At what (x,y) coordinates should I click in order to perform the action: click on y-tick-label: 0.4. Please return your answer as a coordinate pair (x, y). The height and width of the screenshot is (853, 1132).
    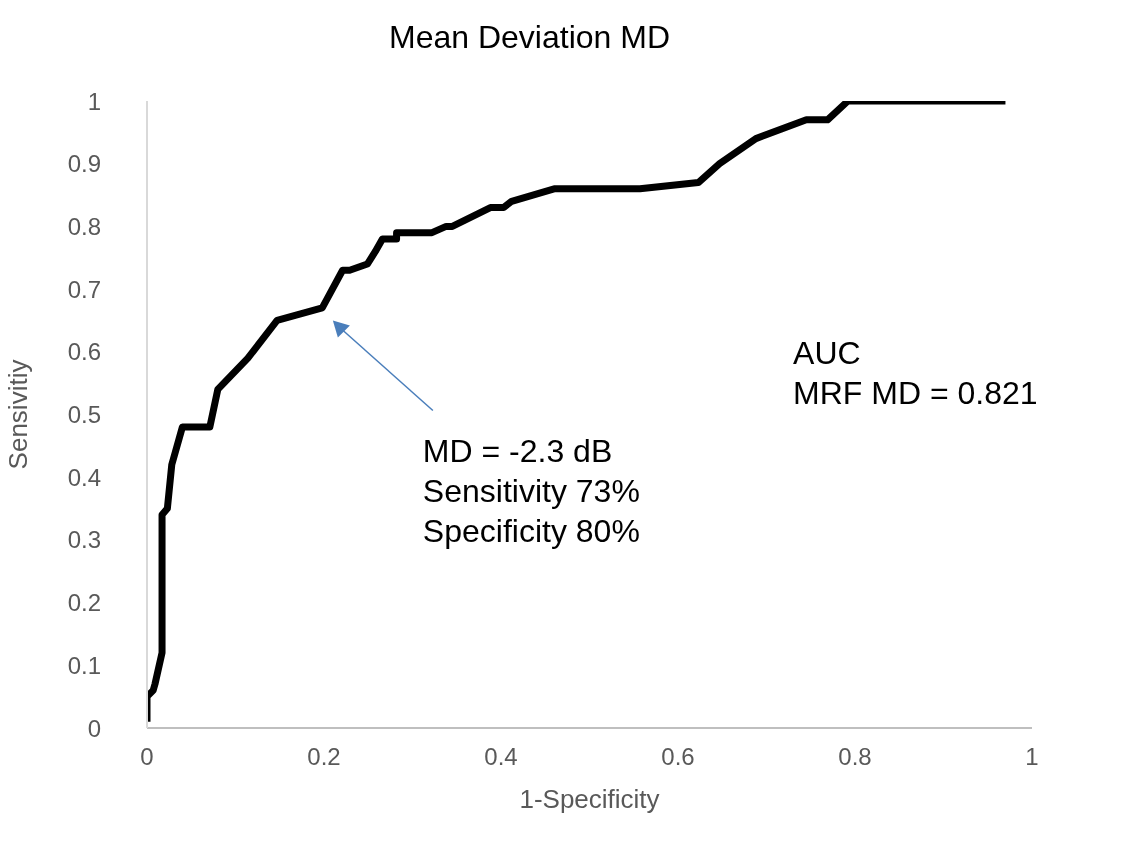
    Looking at the image, I should click on (84, 477).